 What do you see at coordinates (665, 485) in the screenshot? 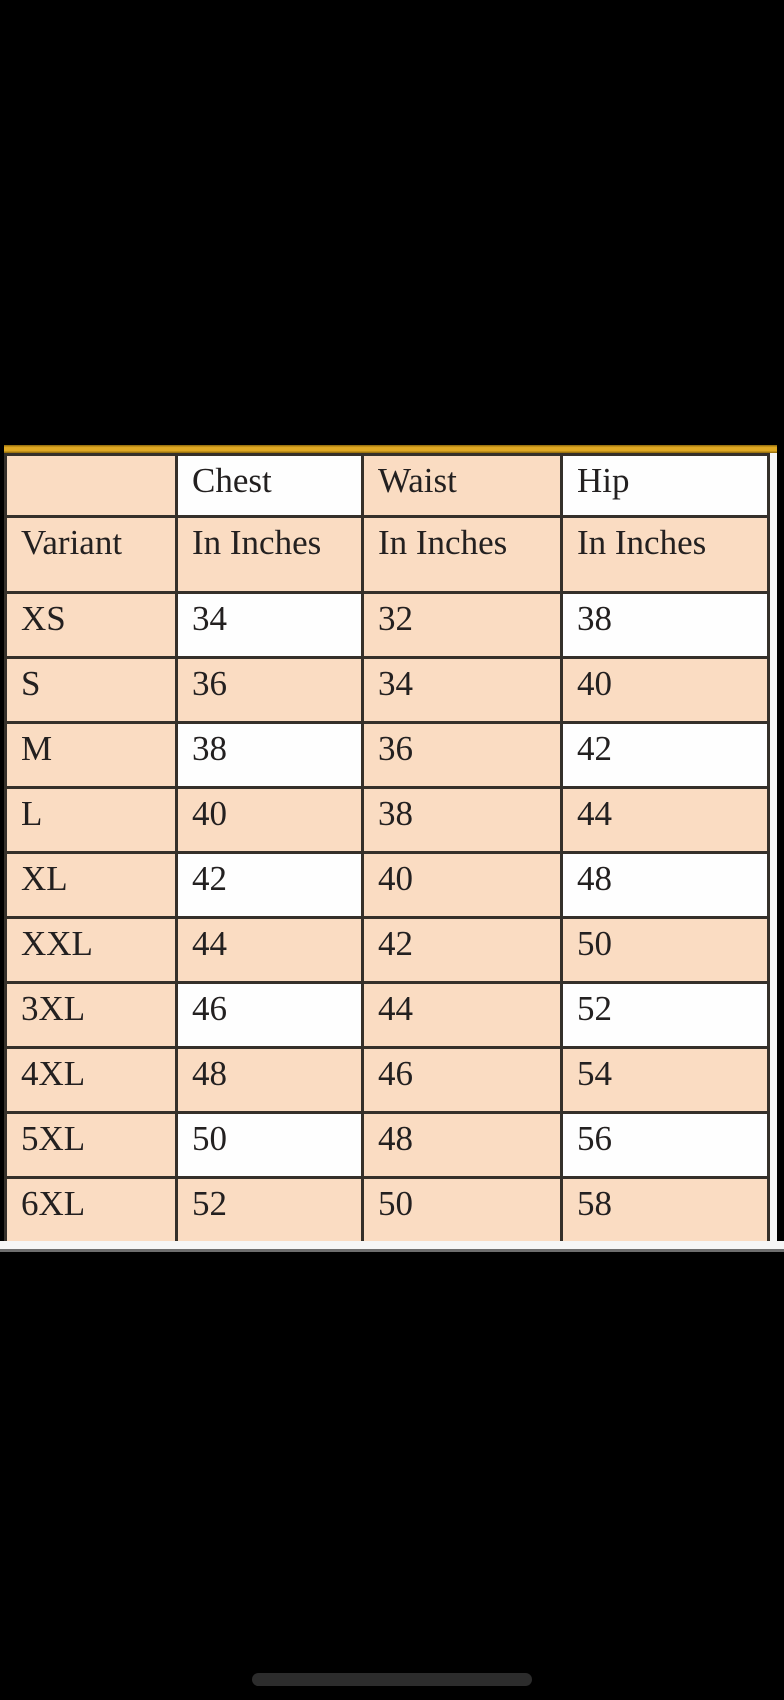
I see `hip-header-cell: Hip` at bounding box center [665, 485].